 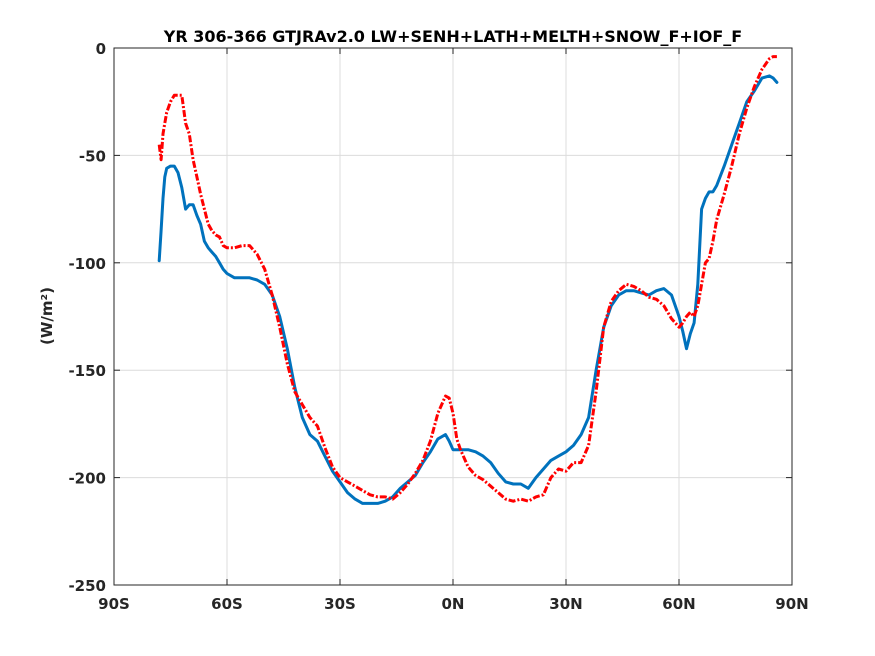 I want to click on y-tick-label: 0, so click(x=101, y=49).